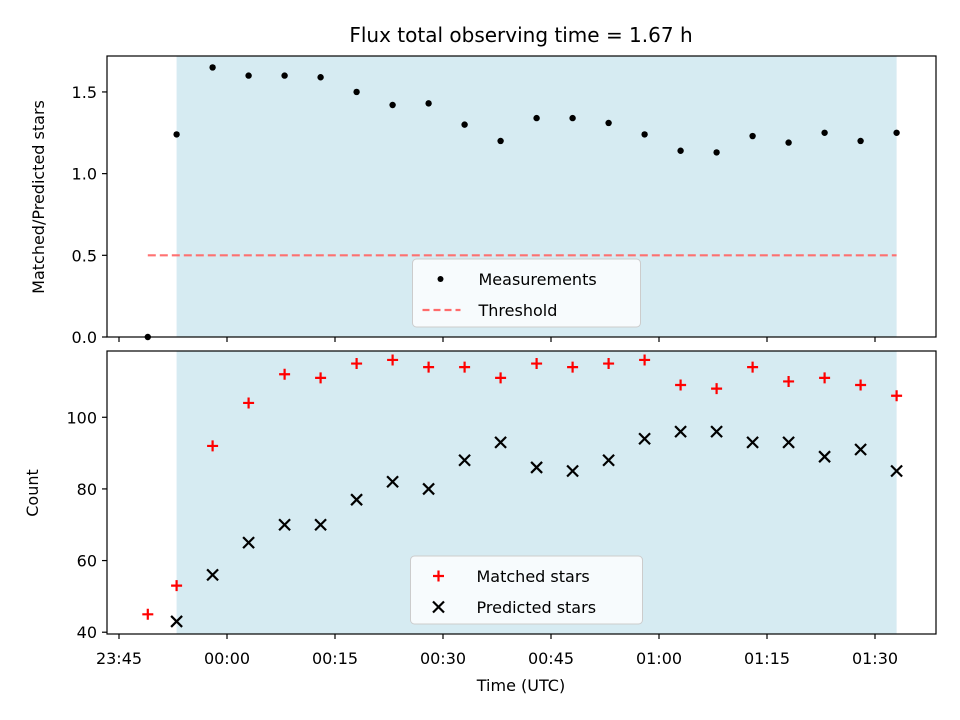 The image size is (960, 720). What do you see at coordinates (81, 417) in the screenshot?
I see `y-tick-label: 100` at bounding box center [81, 417].